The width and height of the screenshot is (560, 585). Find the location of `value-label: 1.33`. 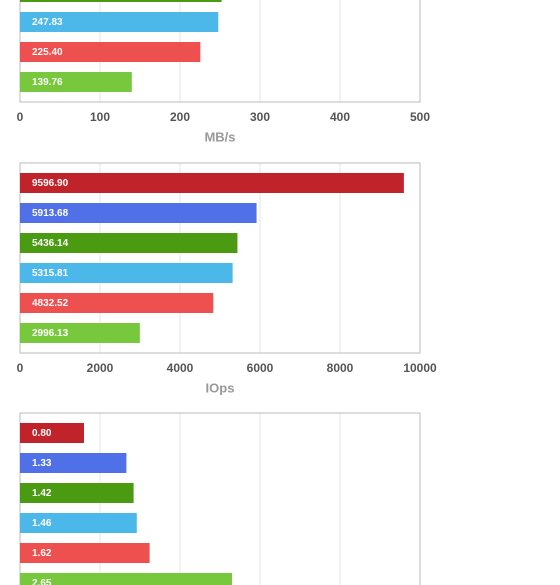

value-label: 1.33 is located at coordinates (42, 463).